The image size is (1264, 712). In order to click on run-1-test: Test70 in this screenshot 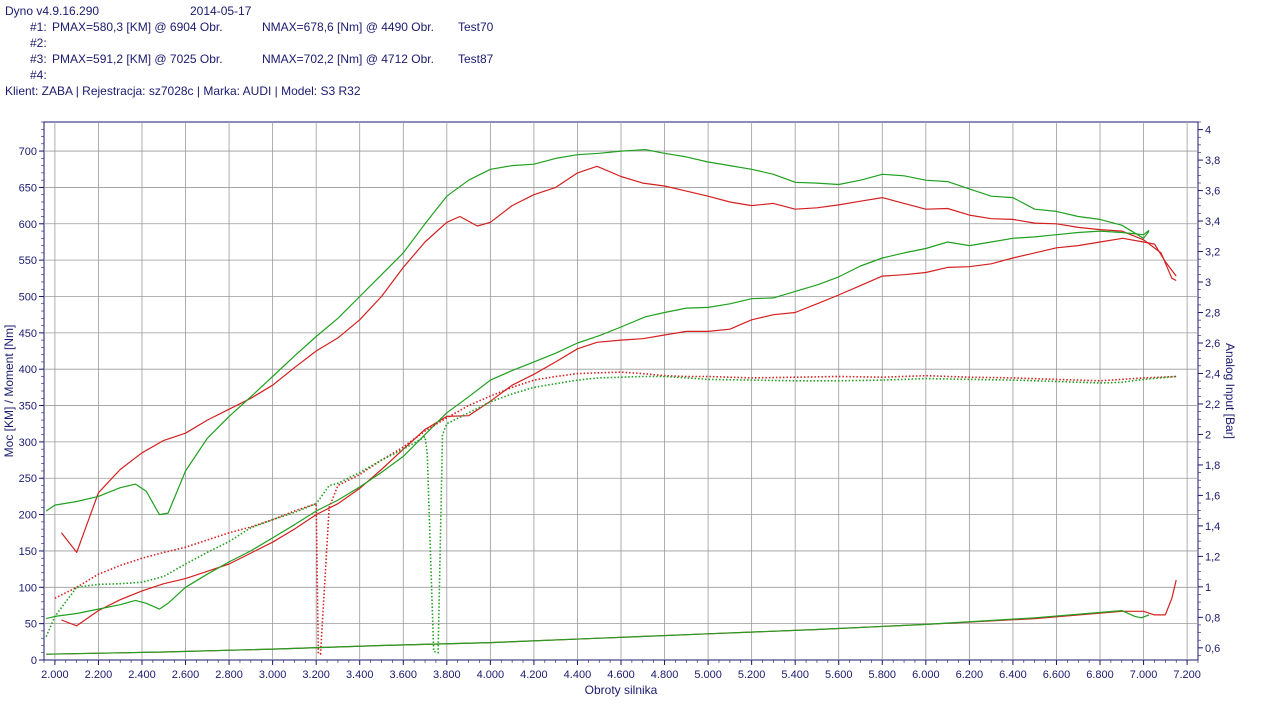, I will do `click(476, 27)`.